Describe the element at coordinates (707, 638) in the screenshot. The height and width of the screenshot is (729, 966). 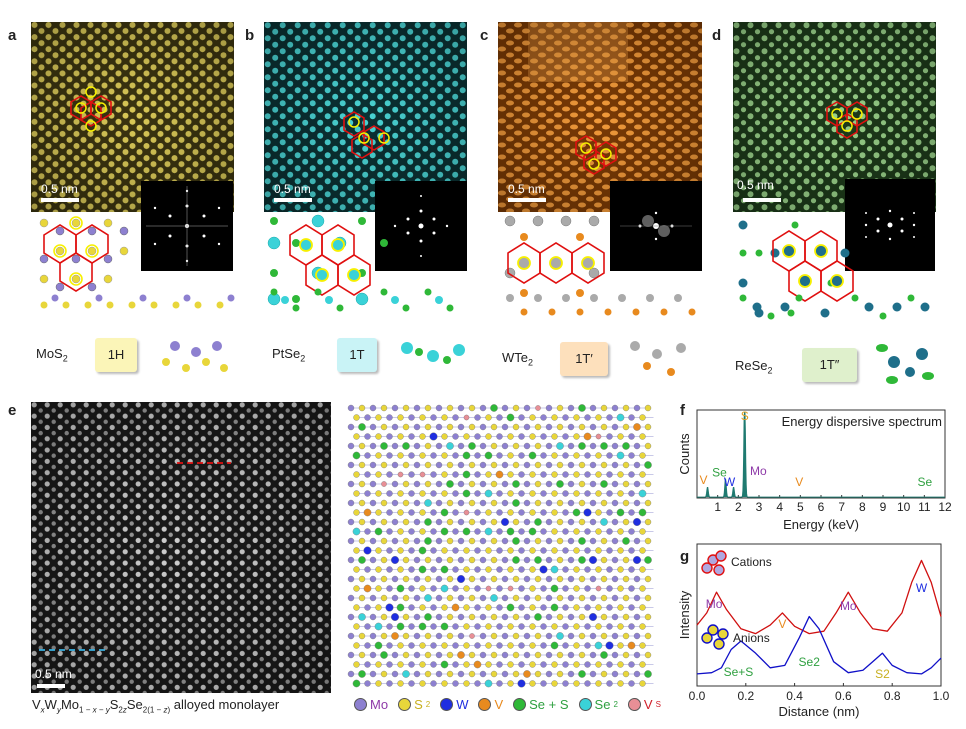
I see `anion-atom` at that location.